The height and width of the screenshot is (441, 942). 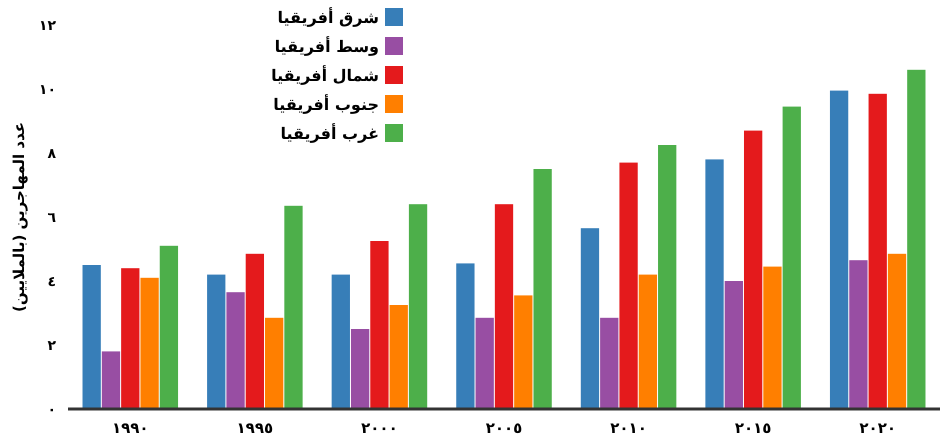 What do you see at coordinates (19, 217) in the screenshot?
I see `y-axis-title: عدد المهاجرين (بالملايين)` at bounding box center [19, 217].